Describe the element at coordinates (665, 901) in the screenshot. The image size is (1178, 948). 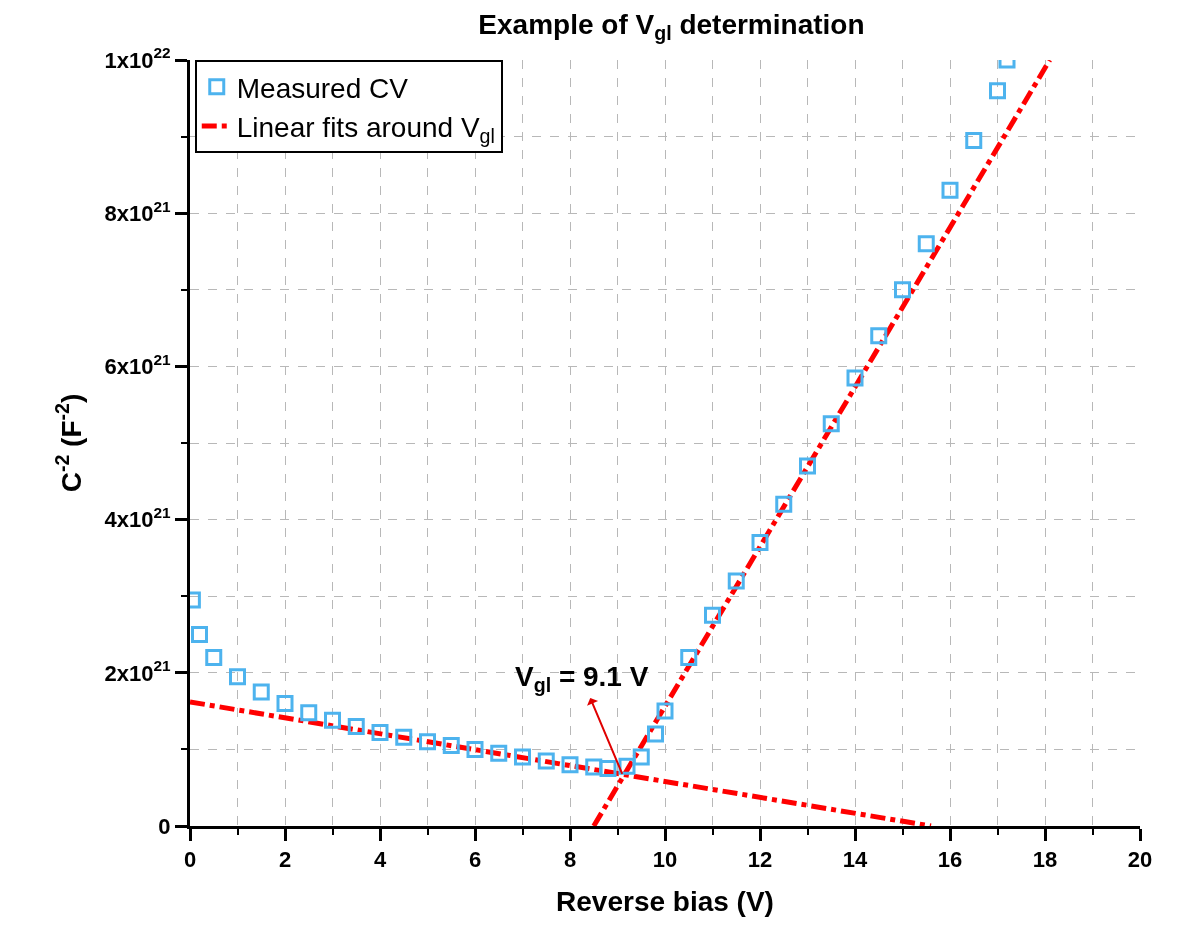
I see `x-axis-title: Reverse bias (V)` at that location.